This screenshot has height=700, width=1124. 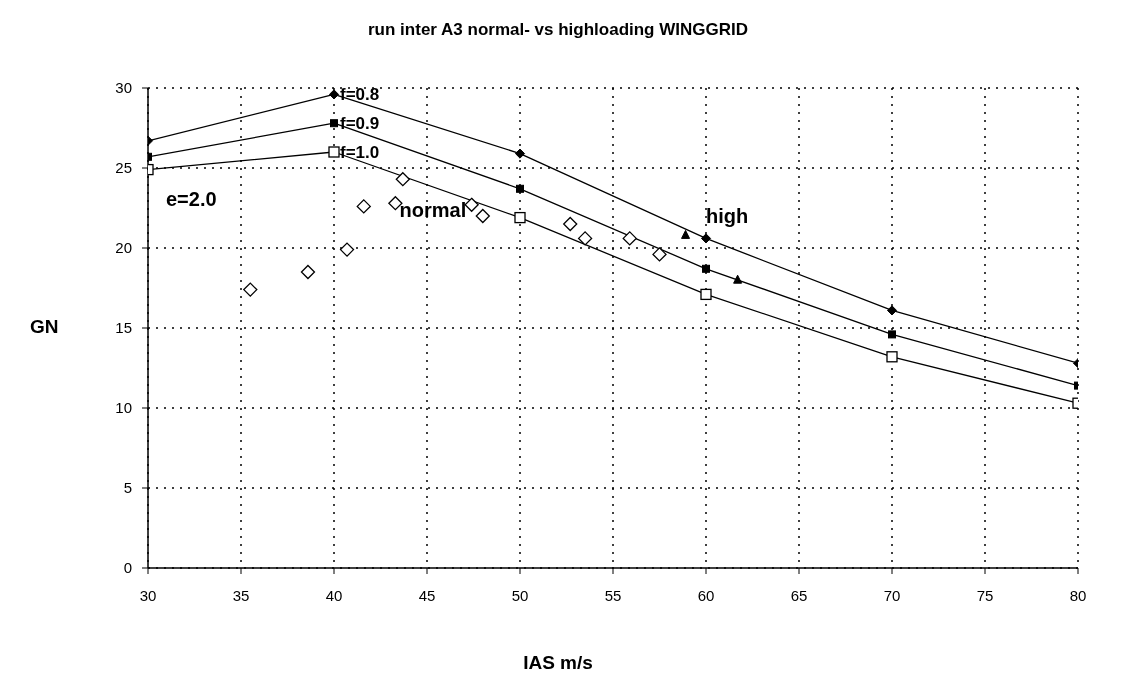 What do you see at coordinates (44, 327) in the screenshot?
I see `y-axis-title: GN` at bounding box center [44, 327].